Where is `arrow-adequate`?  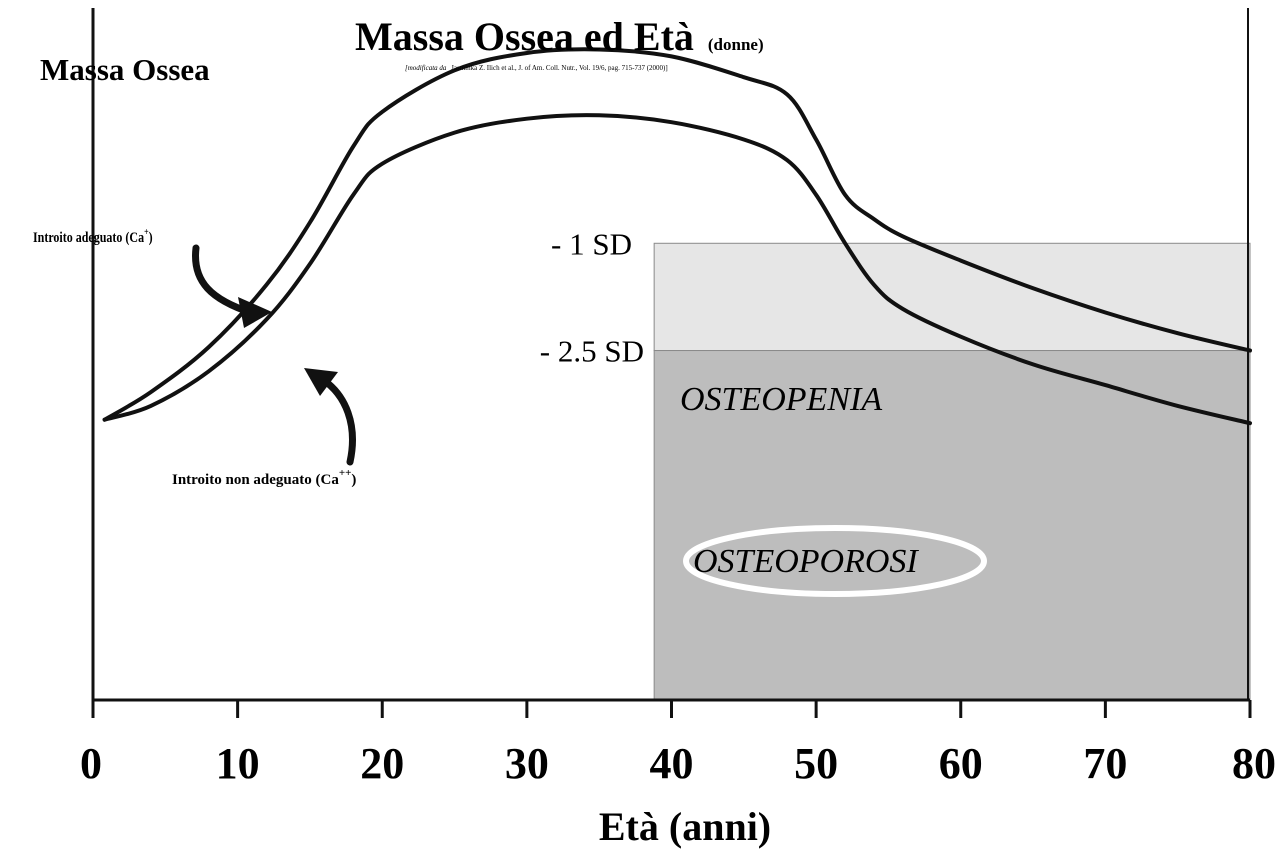 arrow-adequate is located at coordinates (224, 280).